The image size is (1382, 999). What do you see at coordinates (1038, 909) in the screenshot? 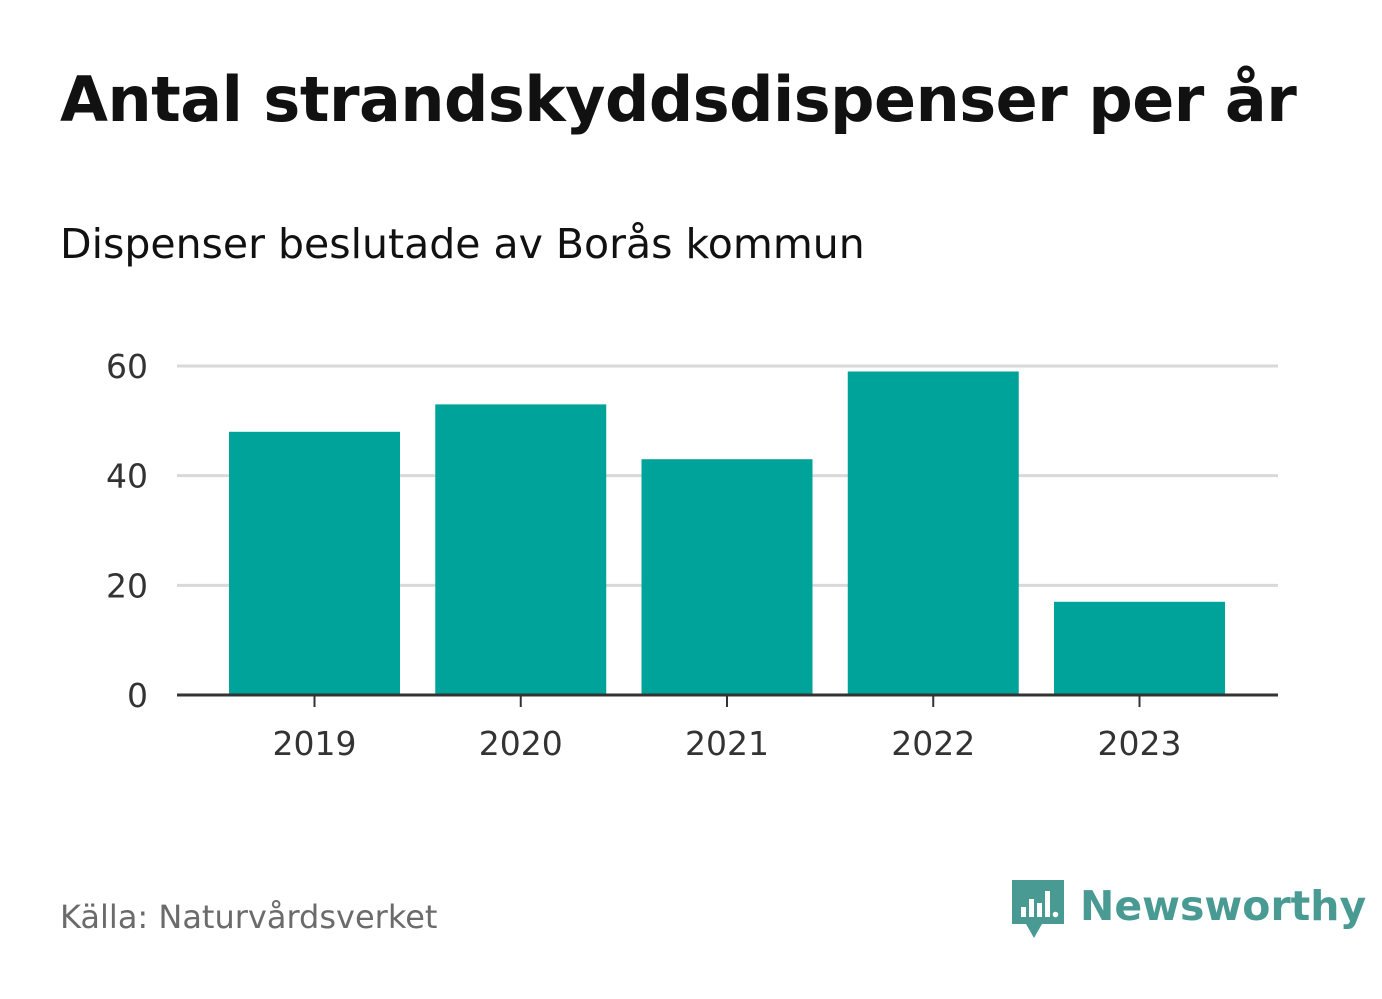
I see `newsworthy-logo-icon` at bounding box center [1038, 909].